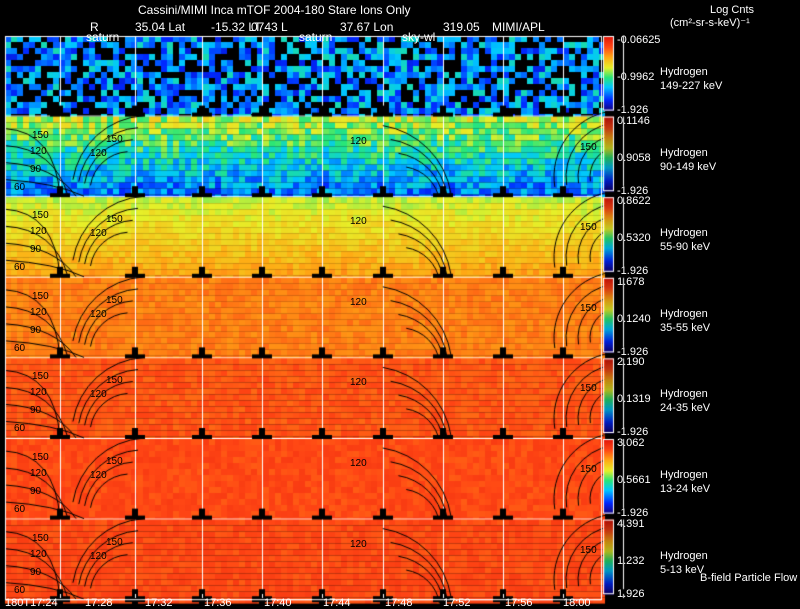 This screenshot has width=800, height=609. Describe the element at coordinates (518, 27) in the screenshot. I see `source-label: MIMI/APL` at that location.